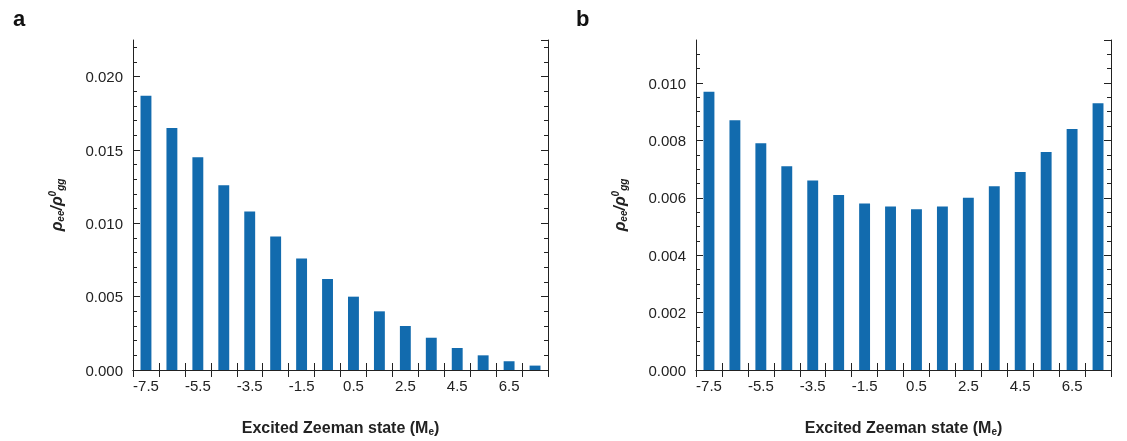 The image size is (1127, 441). I want to click on y-tick-label: 0.015, so click(104, 150).